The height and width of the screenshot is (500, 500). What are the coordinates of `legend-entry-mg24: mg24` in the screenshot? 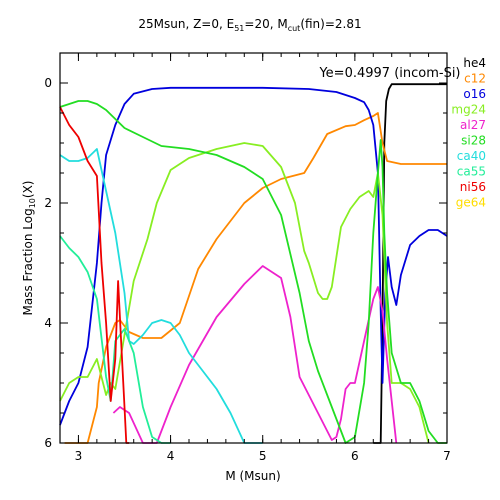 It's located at (468, 110).